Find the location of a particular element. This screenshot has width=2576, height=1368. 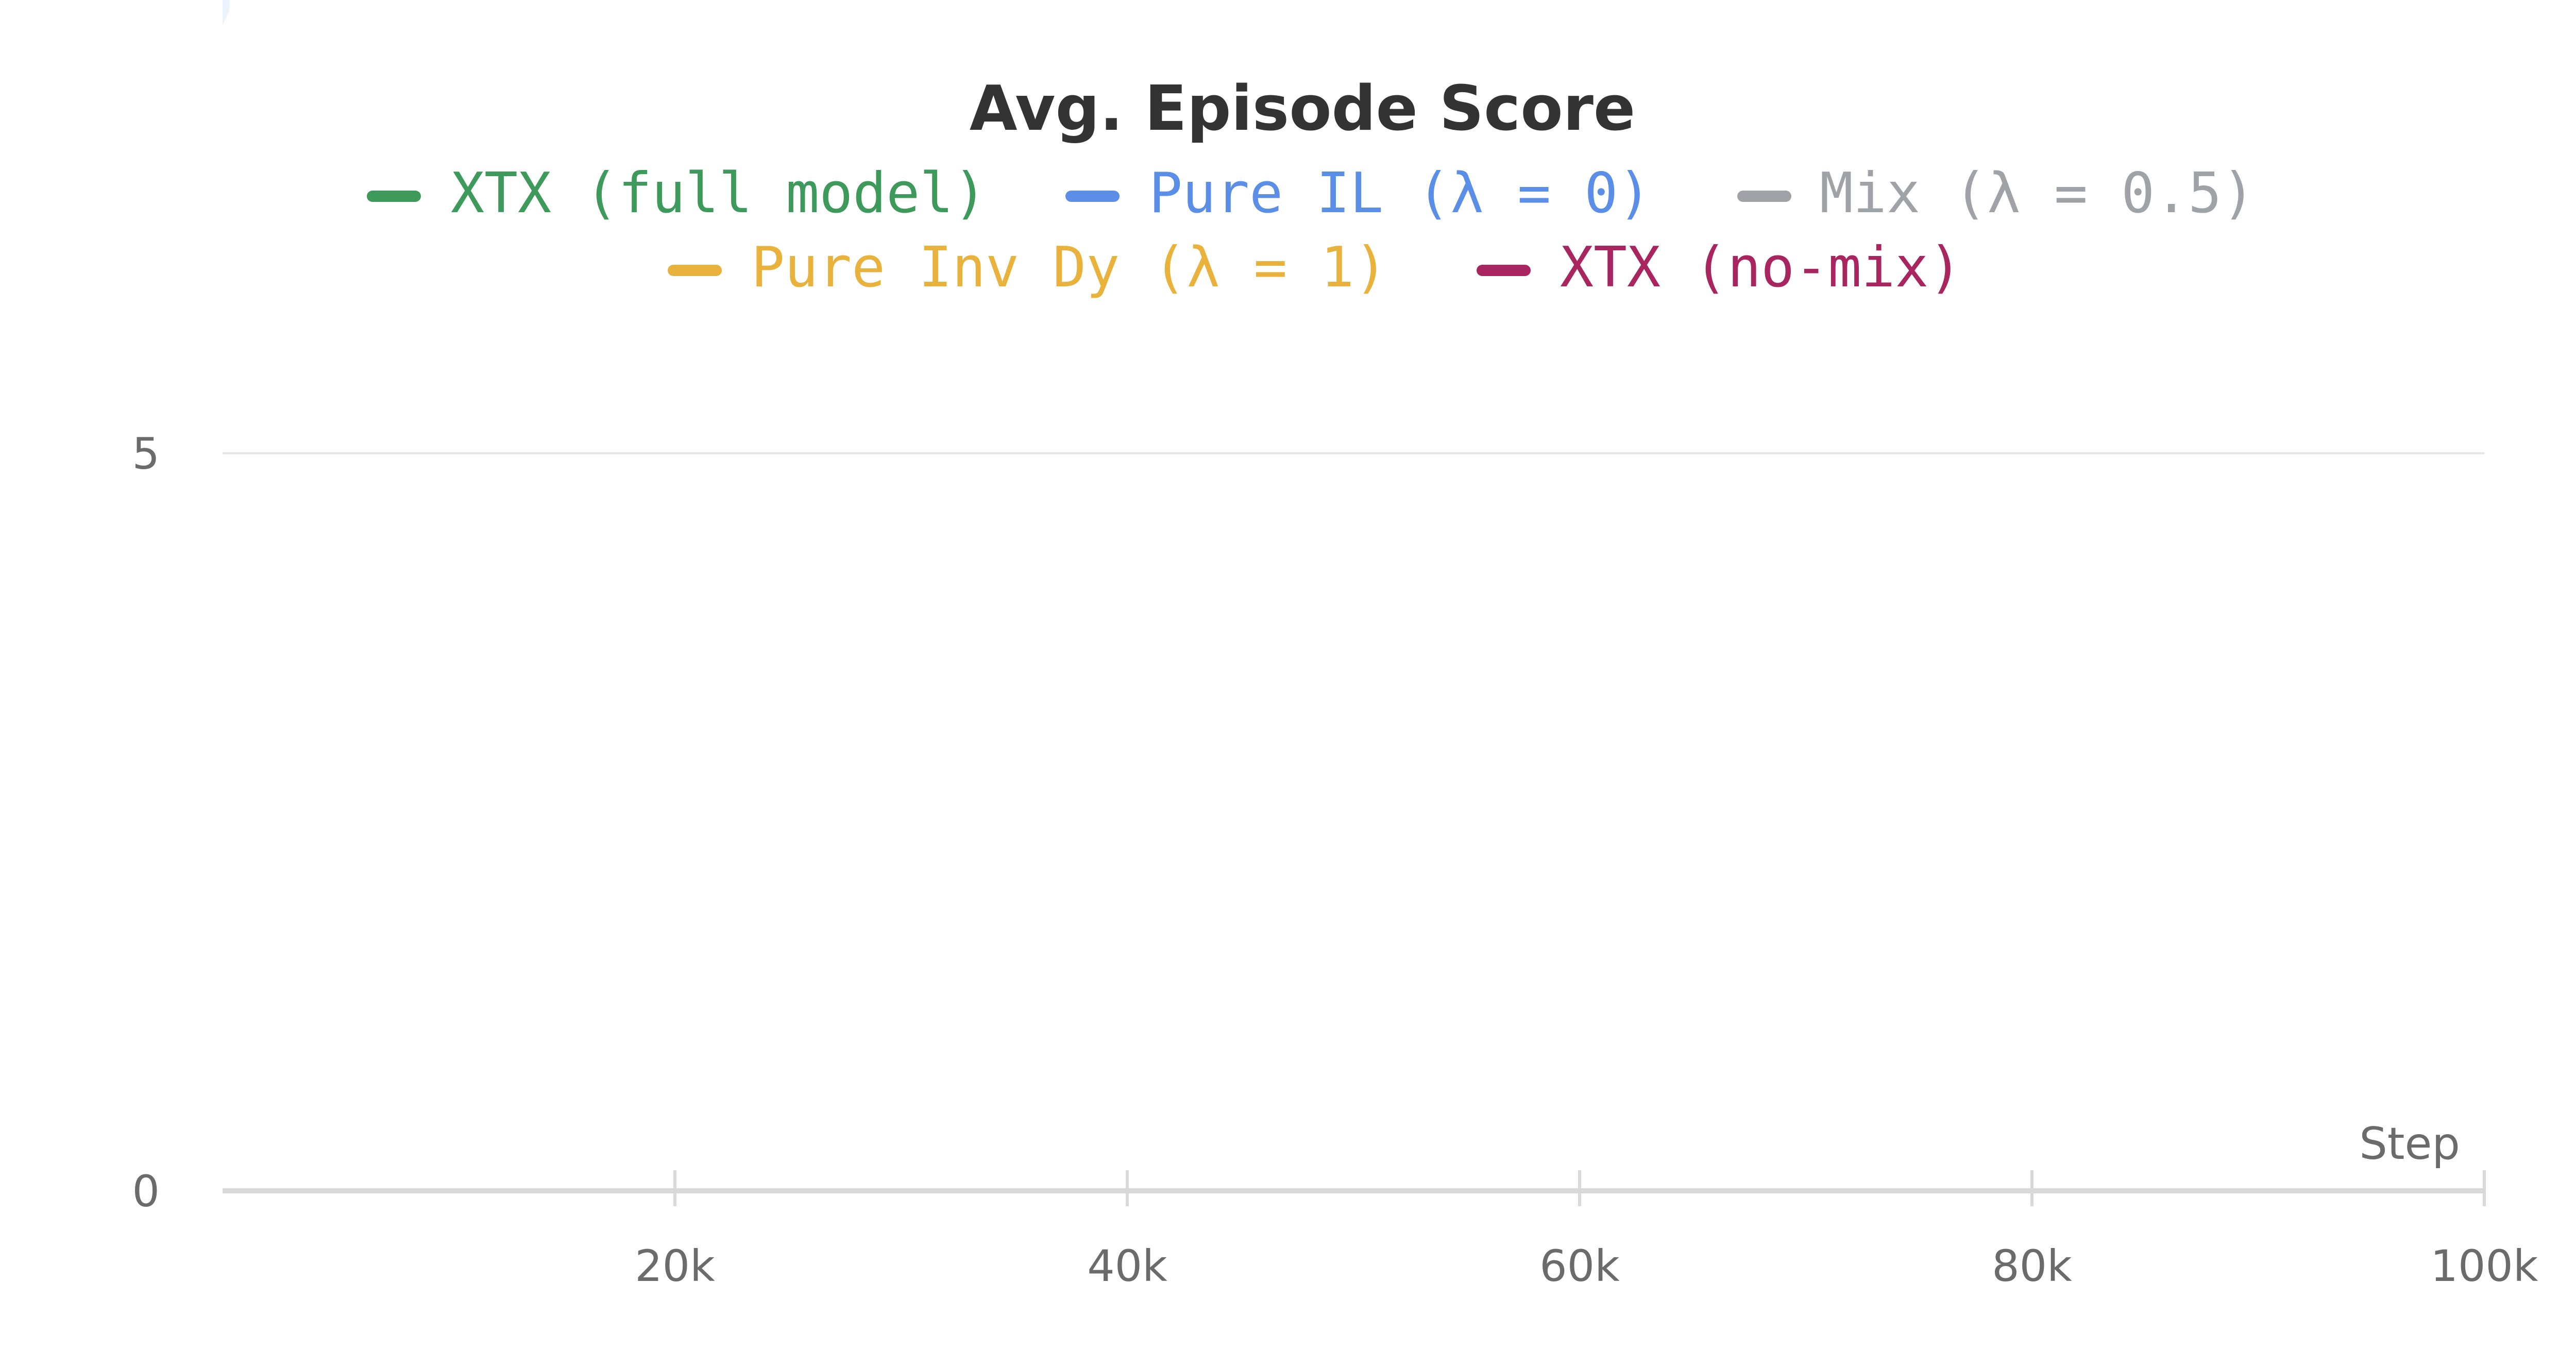

x-tick-label: 60k is located at coordinates (1579, 1266).